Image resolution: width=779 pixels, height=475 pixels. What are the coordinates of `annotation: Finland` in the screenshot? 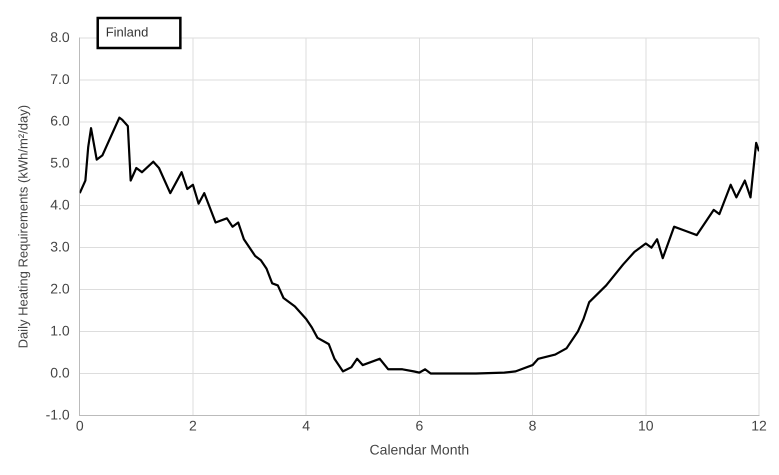 It's located at (127, 32).